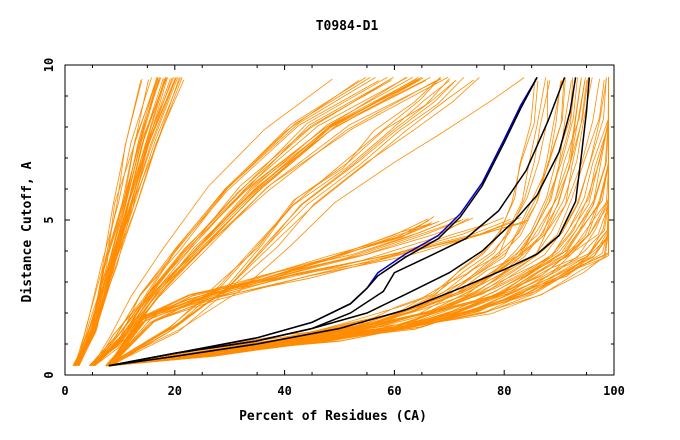 This screenshot has height=440, width=680. I want to click on x-tick-label: 20, so click(175, 391).